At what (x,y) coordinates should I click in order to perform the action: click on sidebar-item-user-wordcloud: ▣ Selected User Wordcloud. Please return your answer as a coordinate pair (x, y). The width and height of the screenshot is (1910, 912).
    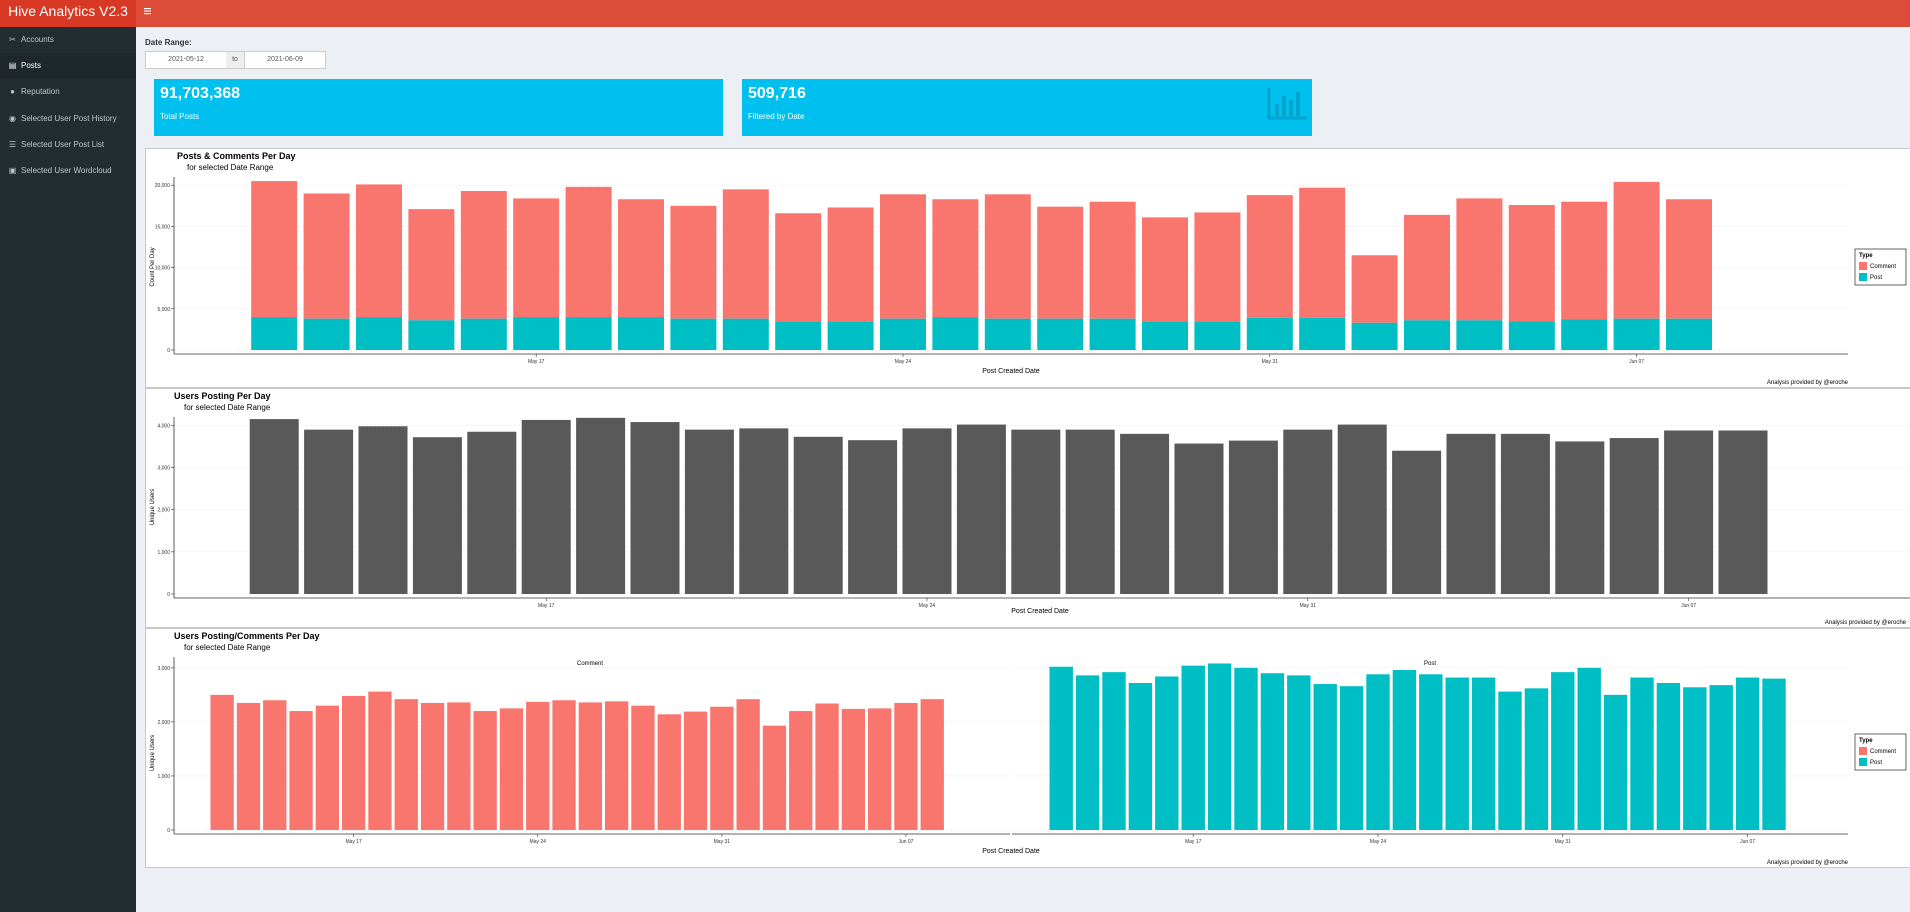
    Looking at the image, I should click on (68, 171).